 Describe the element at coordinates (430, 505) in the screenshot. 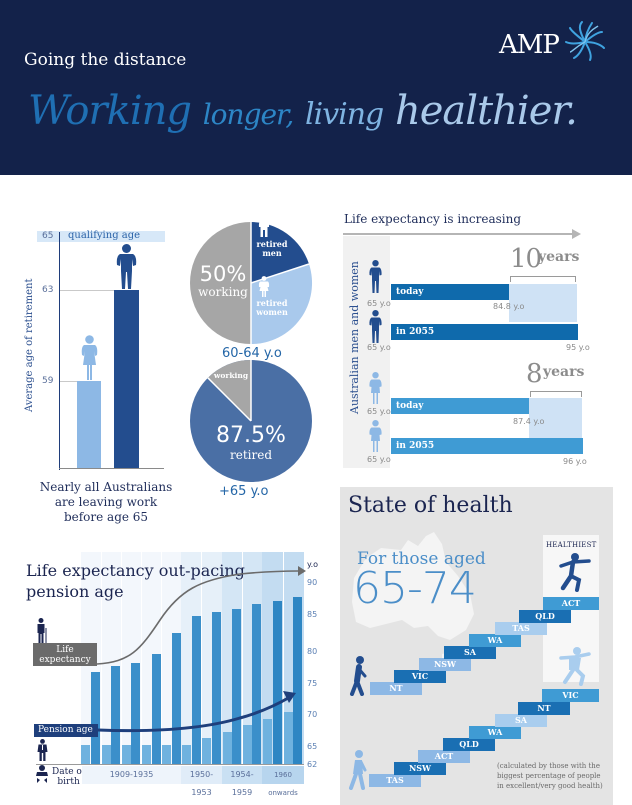

I see `state-of-health-title: State of health` at that location.